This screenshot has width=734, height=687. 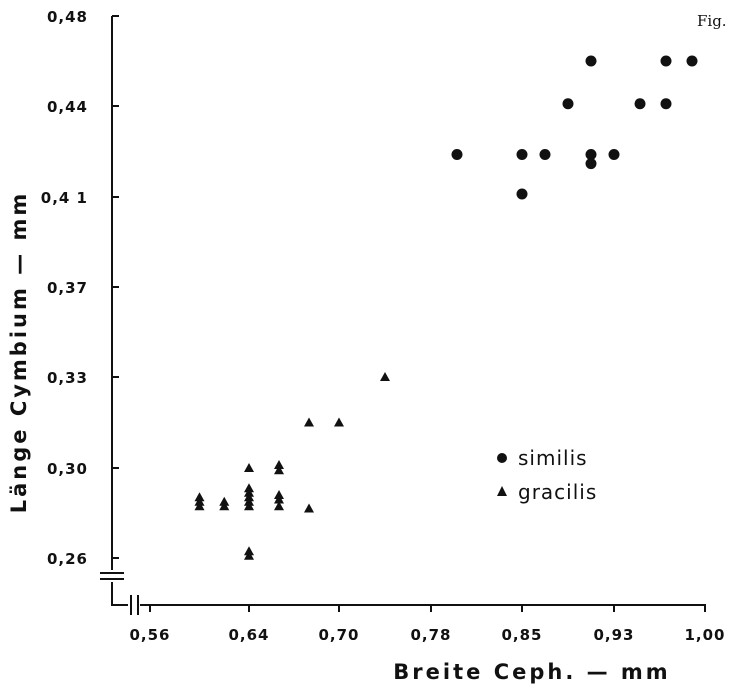 What do you see at coordinates (712, 21) in the screenshot?
I see `figure-label: Fig.` at bounding box center [712, 21].